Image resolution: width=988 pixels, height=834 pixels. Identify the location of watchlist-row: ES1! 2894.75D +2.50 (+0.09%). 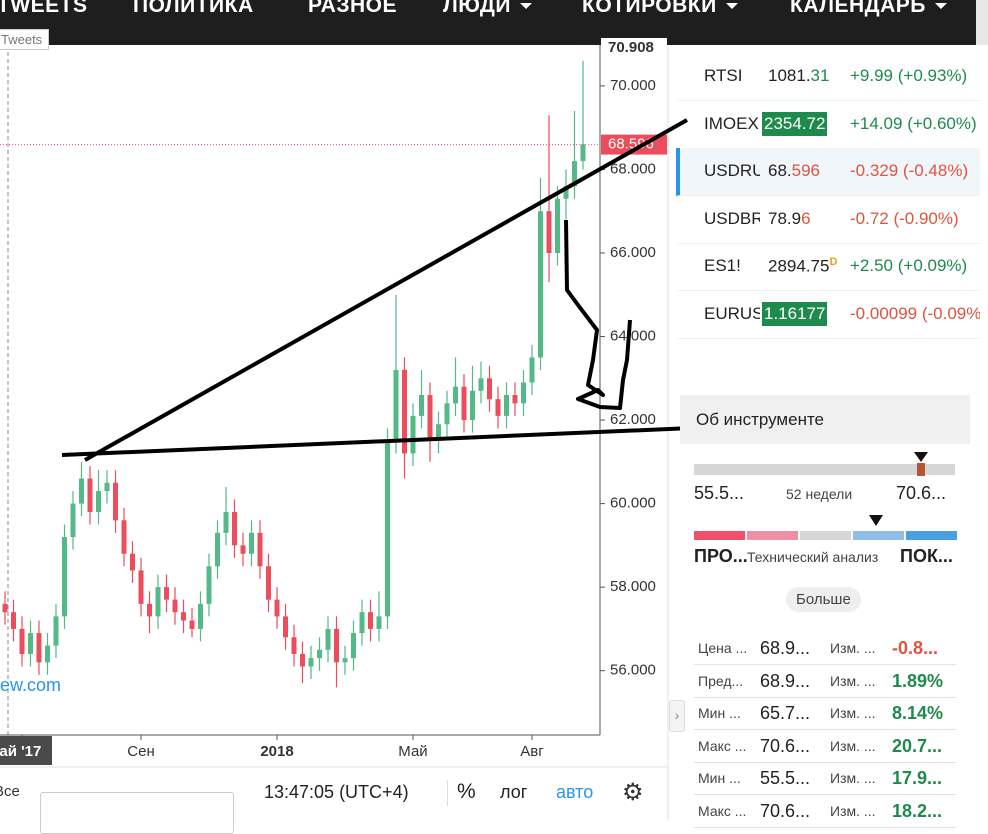
(828, 267).